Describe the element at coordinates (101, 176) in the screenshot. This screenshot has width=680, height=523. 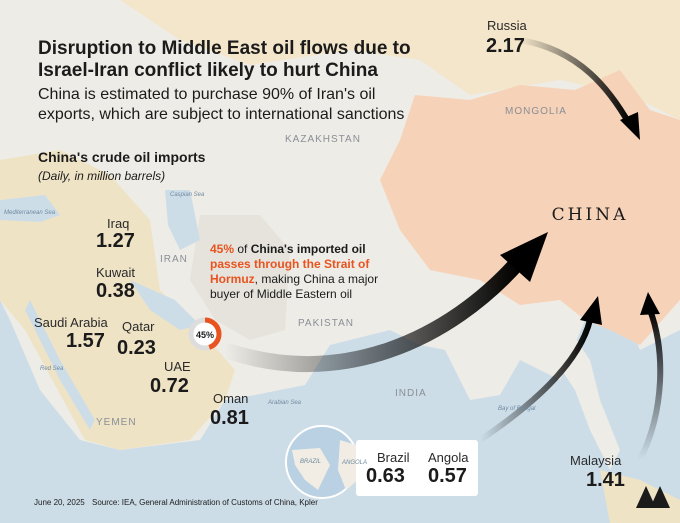
I see `unit-note: (Daily, in million barrels)` at that location.